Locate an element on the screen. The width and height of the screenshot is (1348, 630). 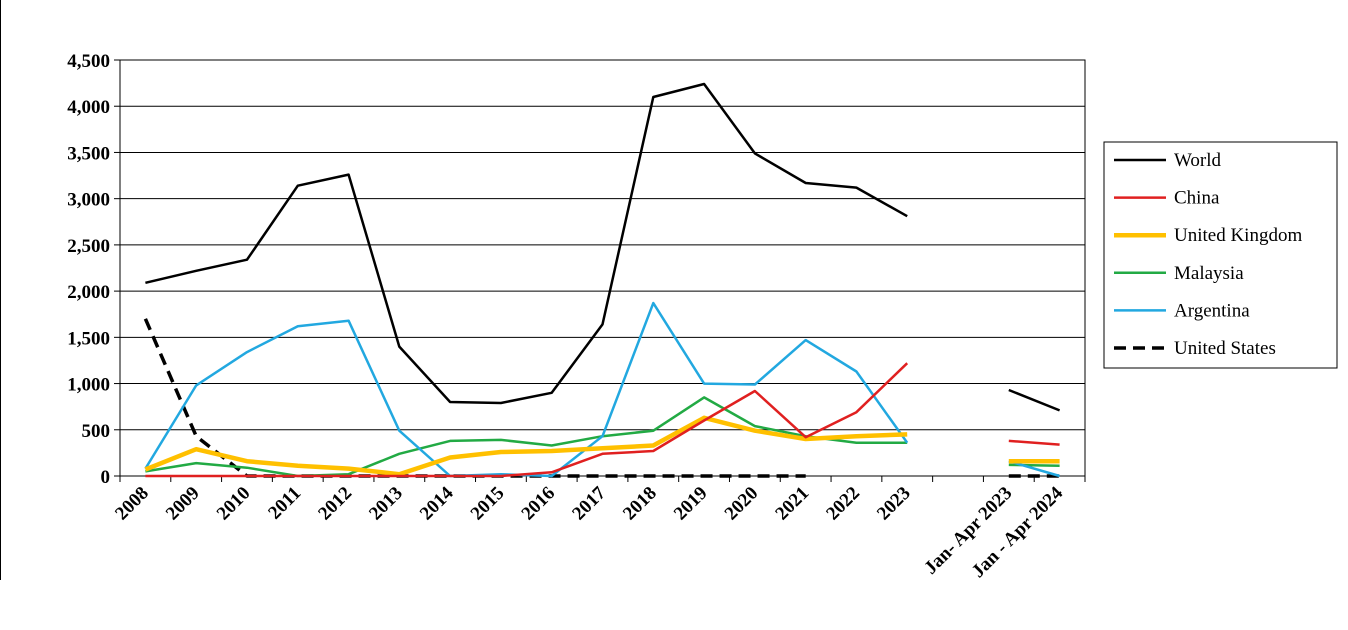
series-line-united-states is located at coordinates (474, 398).